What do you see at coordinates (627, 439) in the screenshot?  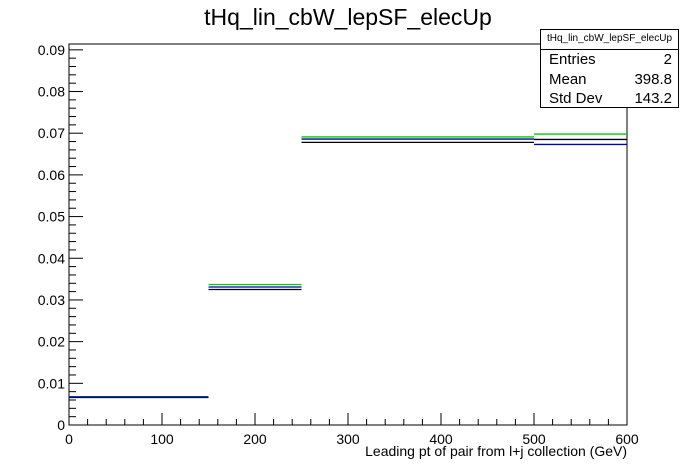 I see `x-tick-label: 600` at bounding box center [627, 439].